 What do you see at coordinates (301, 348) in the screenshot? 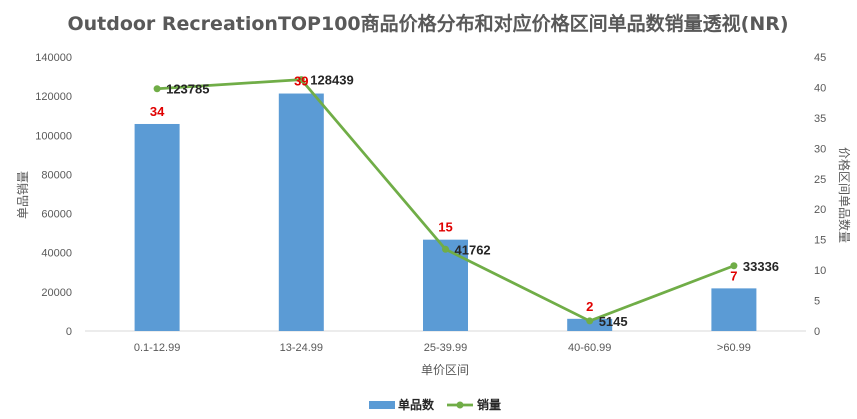
I see `x-tick-label: 13-24.99` at bounding box center [301, 348].